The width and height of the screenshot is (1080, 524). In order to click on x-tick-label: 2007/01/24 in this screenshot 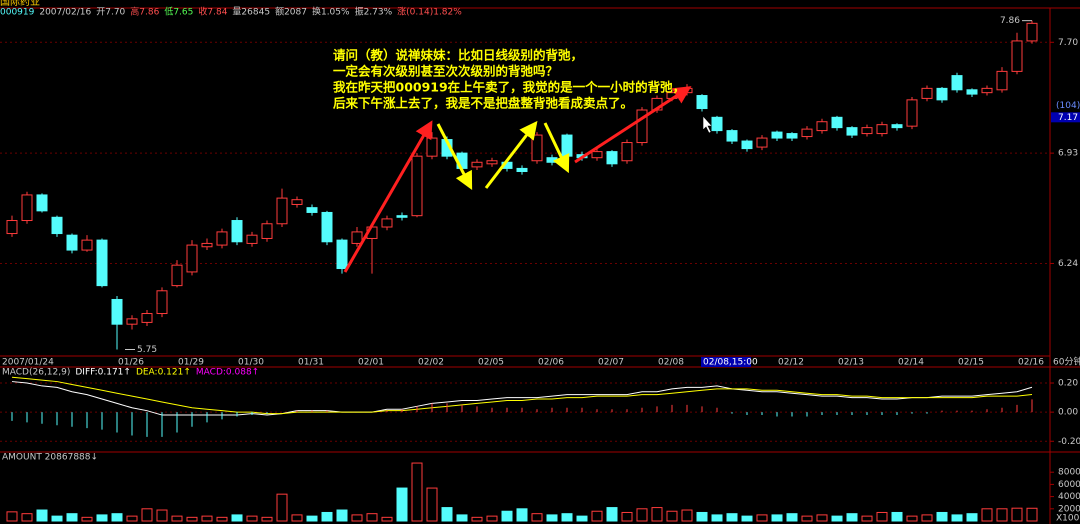, I will do `click(28, 363)`.